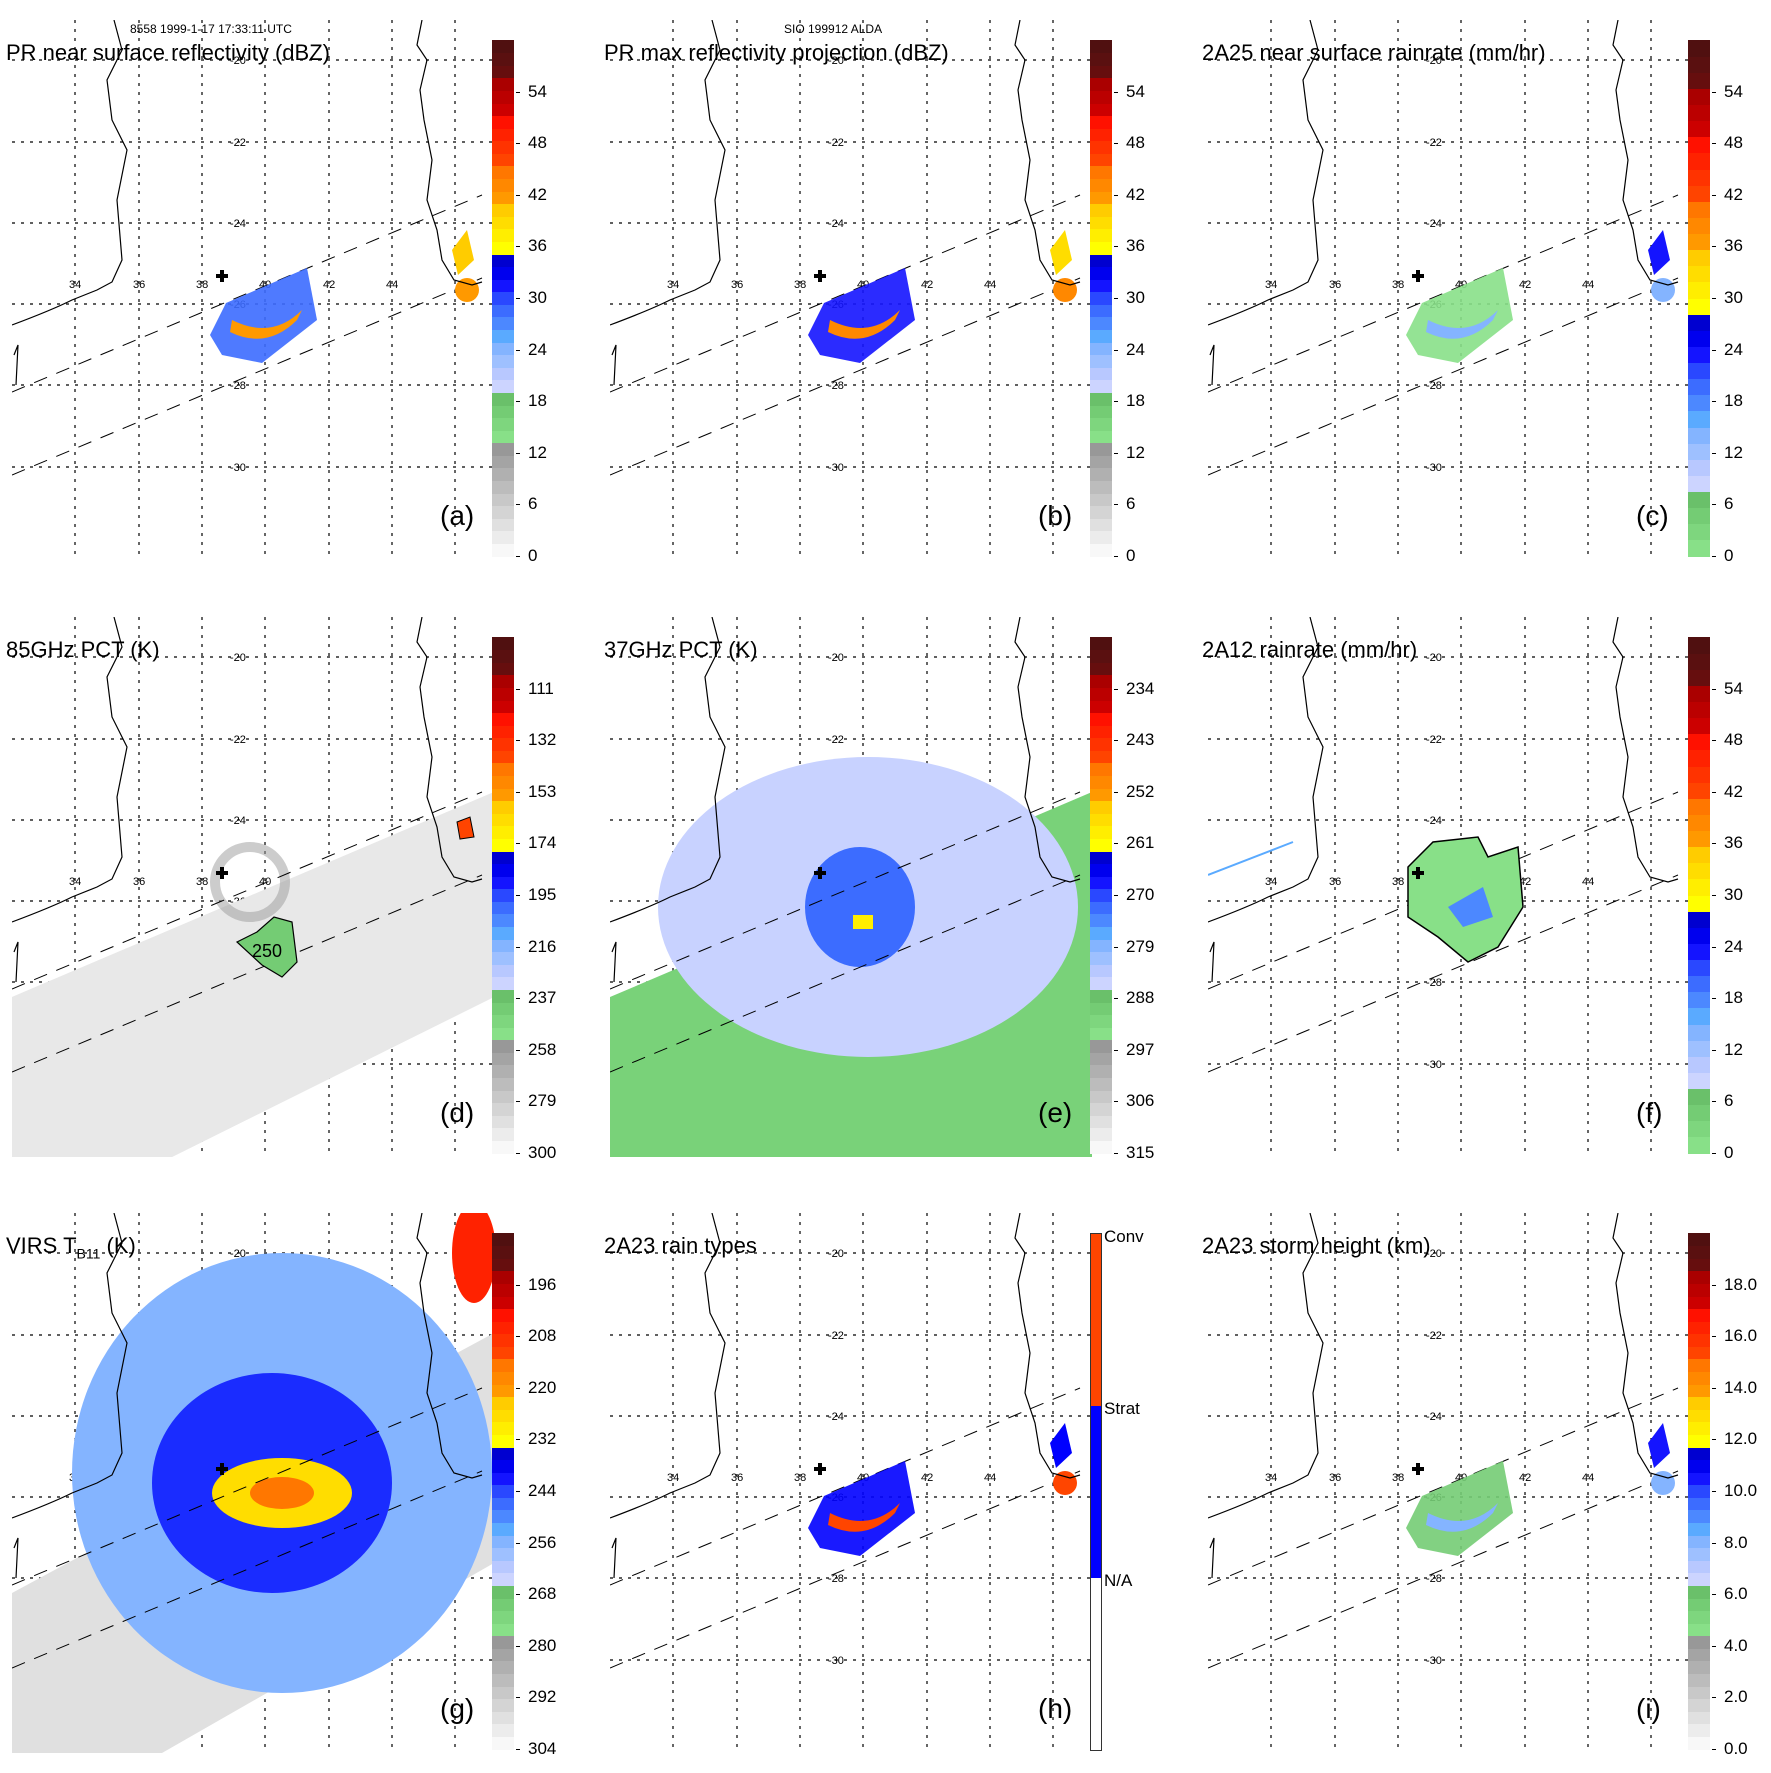 The image size is (1771, 1773). What do you see at coordinates (1434, 658) in the screenshot?
I see `lat-tick-label: -20` at bounding box center [1434, 658].